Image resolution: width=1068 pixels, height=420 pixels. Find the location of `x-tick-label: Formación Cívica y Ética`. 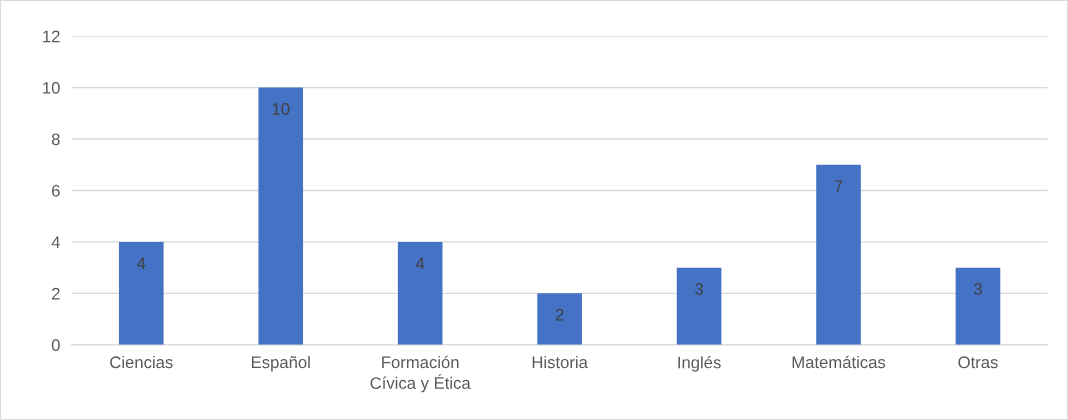

x-tick-label: Formación Cívica y Ética is located at coordinates (420, 374).